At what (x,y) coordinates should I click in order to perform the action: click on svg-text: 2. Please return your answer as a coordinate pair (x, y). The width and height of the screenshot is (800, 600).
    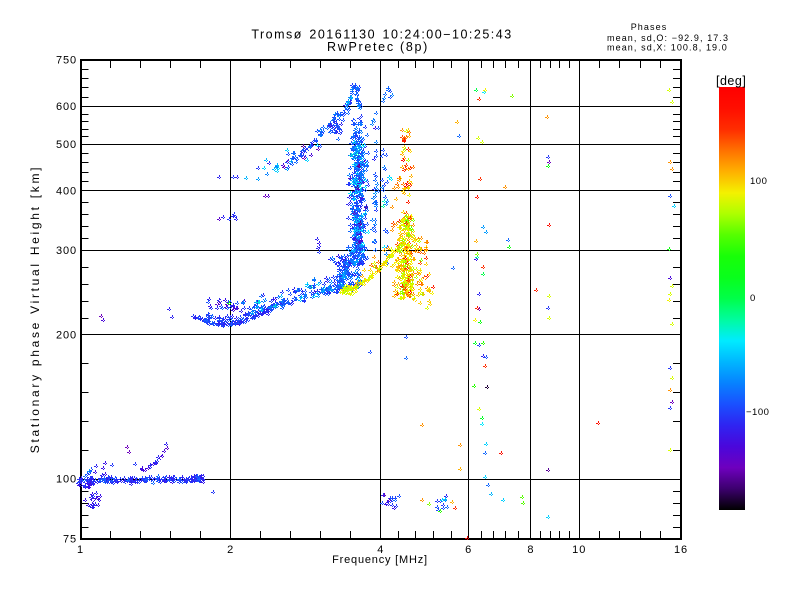
    Looking at the image, I should click on (230, 550).